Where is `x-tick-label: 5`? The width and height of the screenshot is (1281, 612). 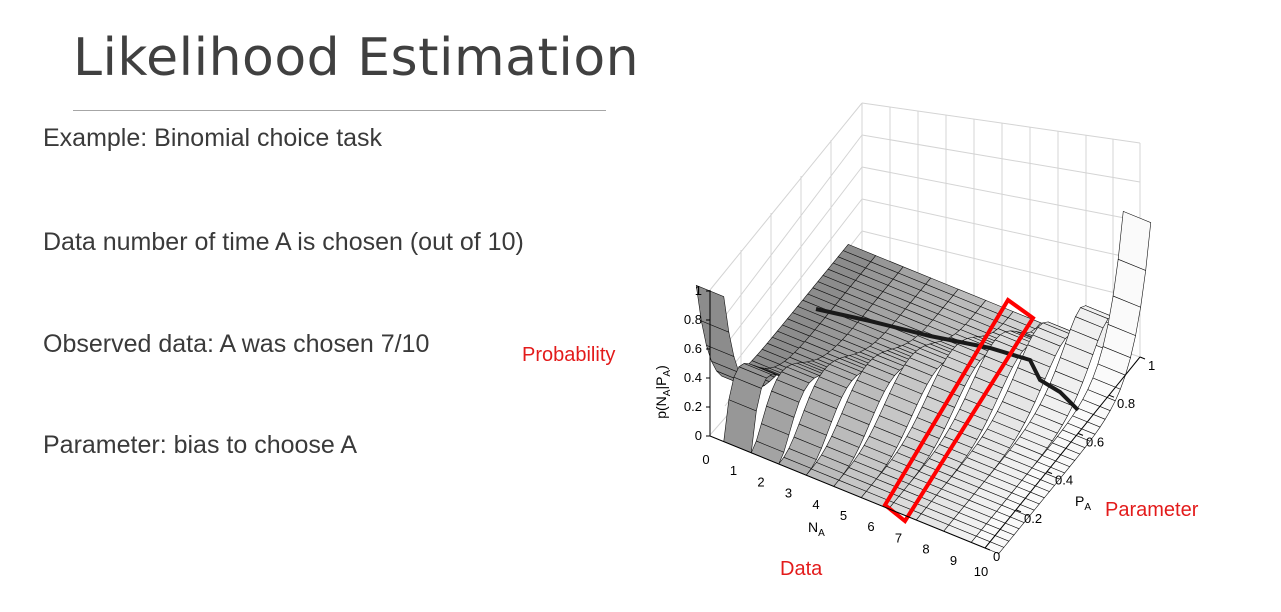 x-tick-label: 5 is located at coordinates (843, 515).